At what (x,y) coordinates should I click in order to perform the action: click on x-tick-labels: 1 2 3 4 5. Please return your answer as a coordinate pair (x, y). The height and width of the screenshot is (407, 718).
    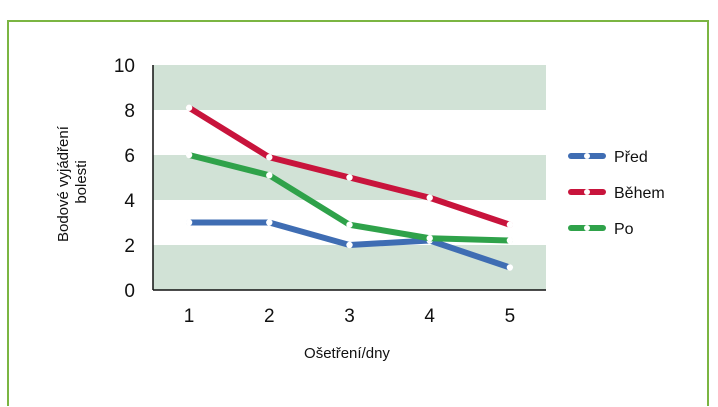
    Looking at the image, I should click on (349, 316).